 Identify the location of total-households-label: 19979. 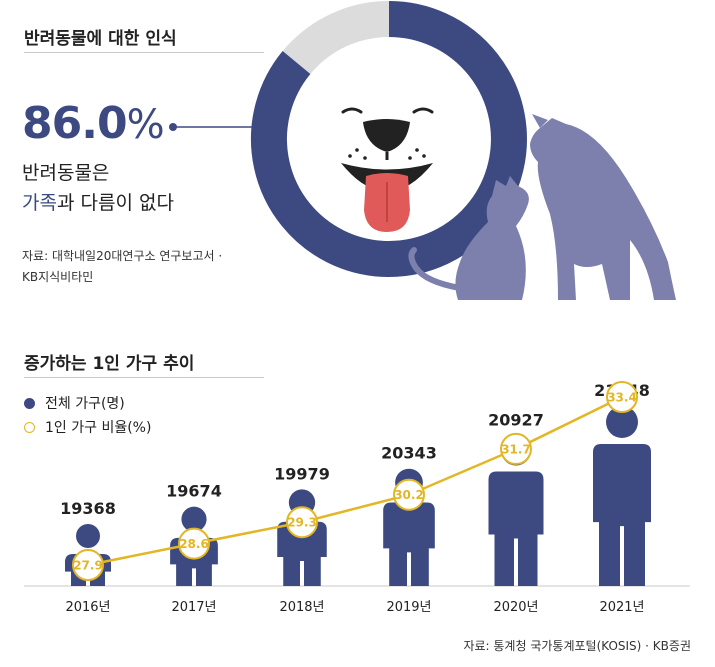
(302, 473).